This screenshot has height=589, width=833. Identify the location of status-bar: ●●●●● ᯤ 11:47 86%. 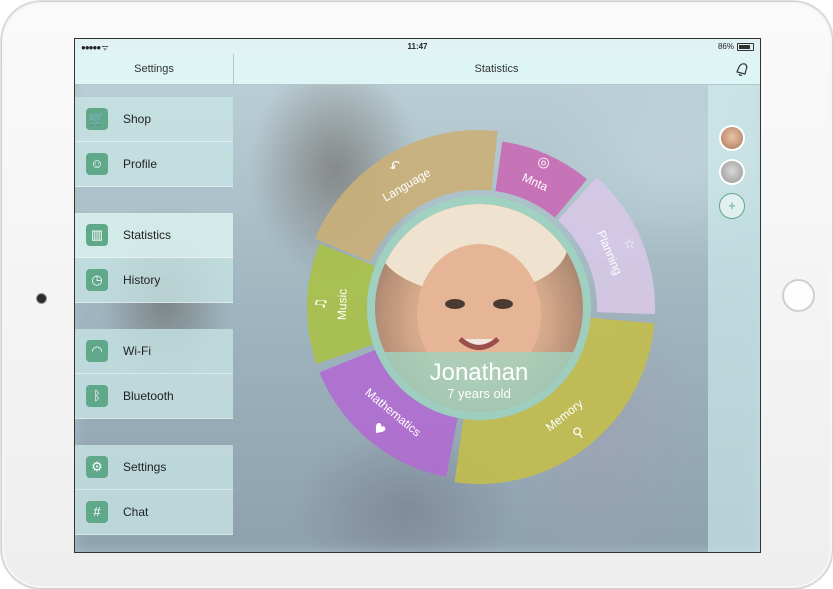
(417, 46).